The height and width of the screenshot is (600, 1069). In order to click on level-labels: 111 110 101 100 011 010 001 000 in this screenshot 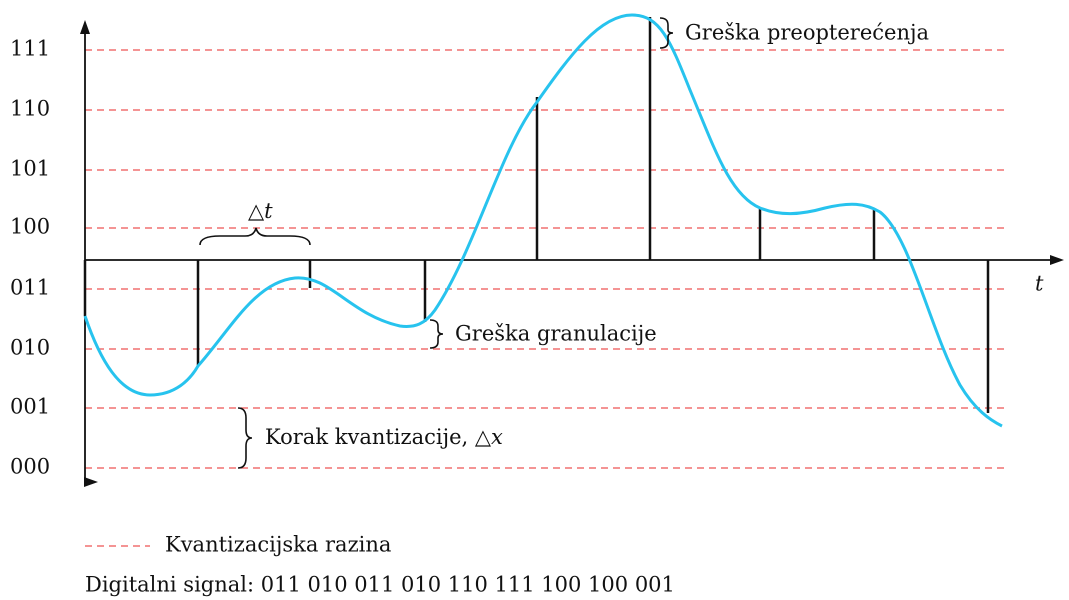, I will do `click(30, 258)`.